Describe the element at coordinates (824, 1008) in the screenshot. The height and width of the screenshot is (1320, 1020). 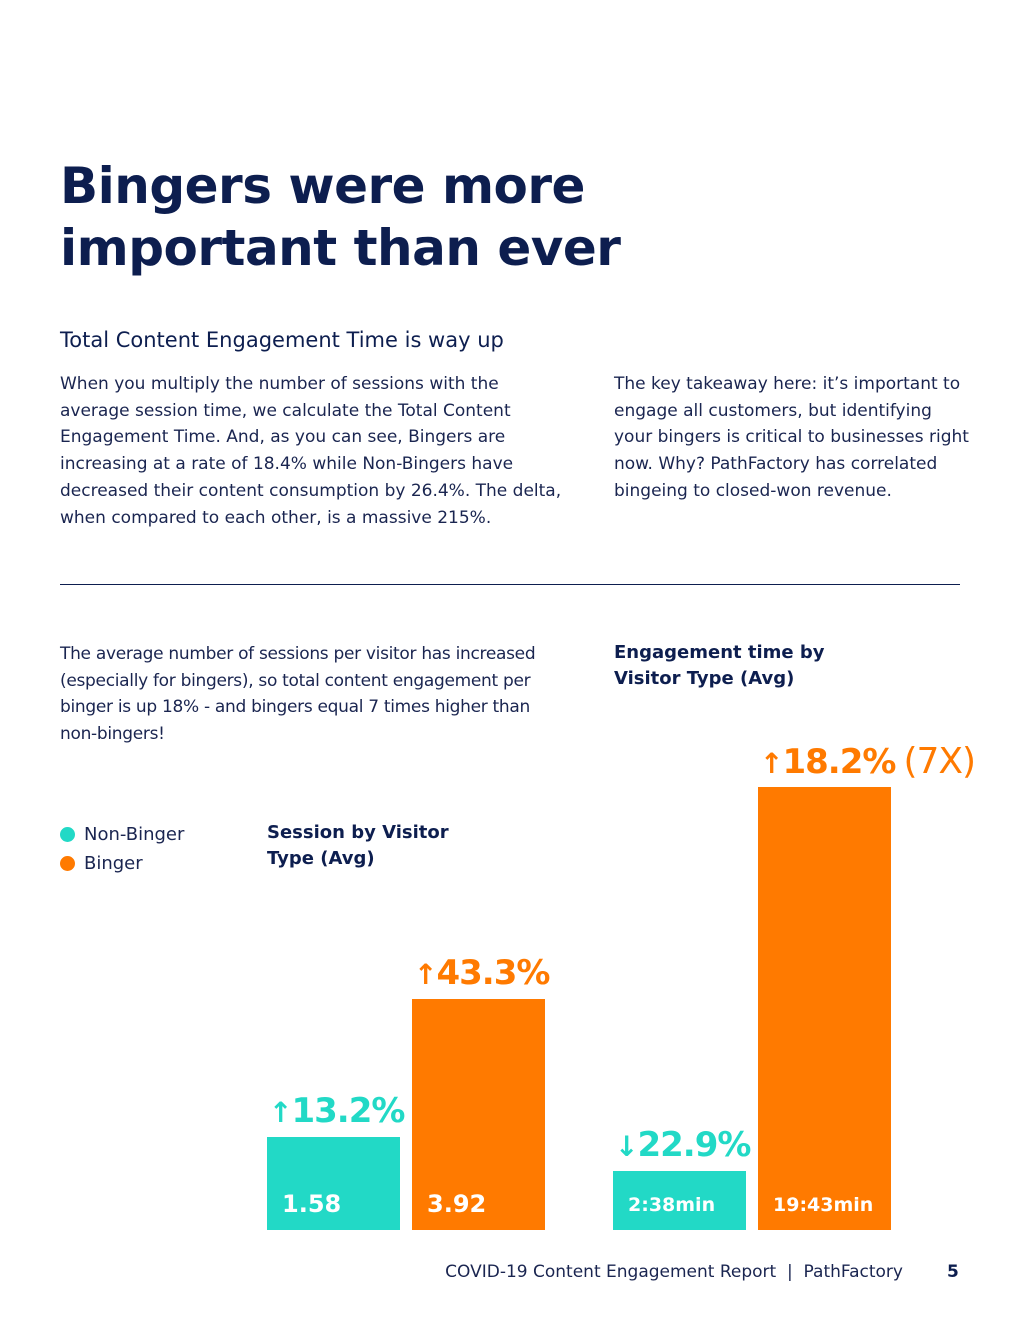
I see `engagement-bar-binger` at that location.